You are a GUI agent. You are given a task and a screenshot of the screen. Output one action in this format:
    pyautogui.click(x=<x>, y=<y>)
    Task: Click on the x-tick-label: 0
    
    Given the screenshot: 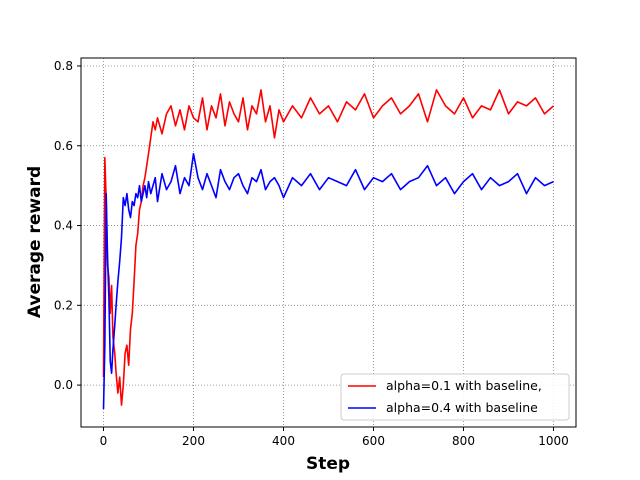 What is the action you would take?
    pyautogui.click(x=104, y=441)
    